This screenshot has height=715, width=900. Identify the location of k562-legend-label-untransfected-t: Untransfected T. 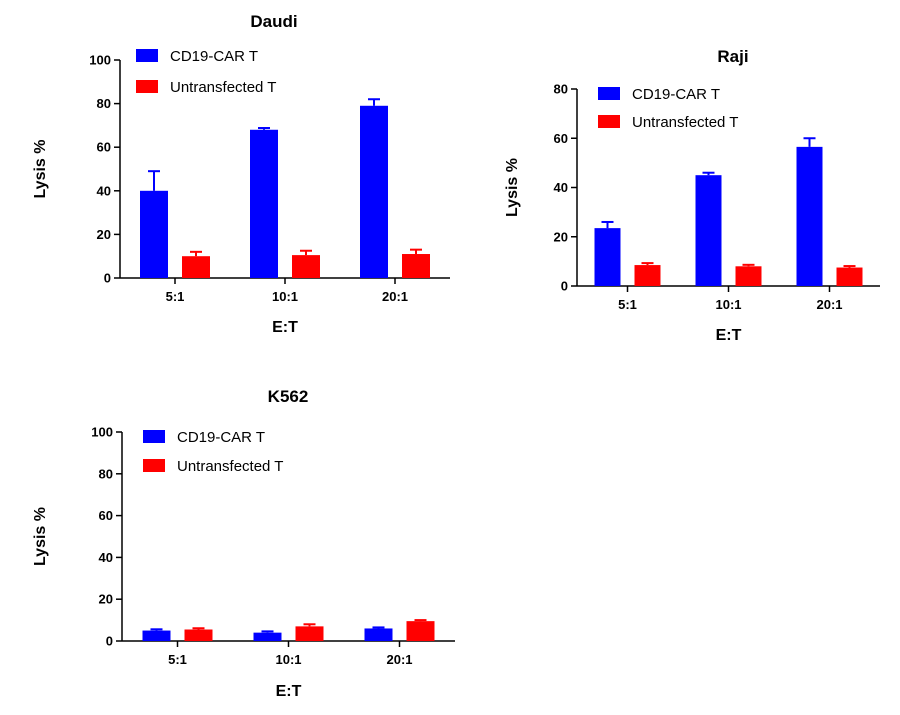
(230, 466).